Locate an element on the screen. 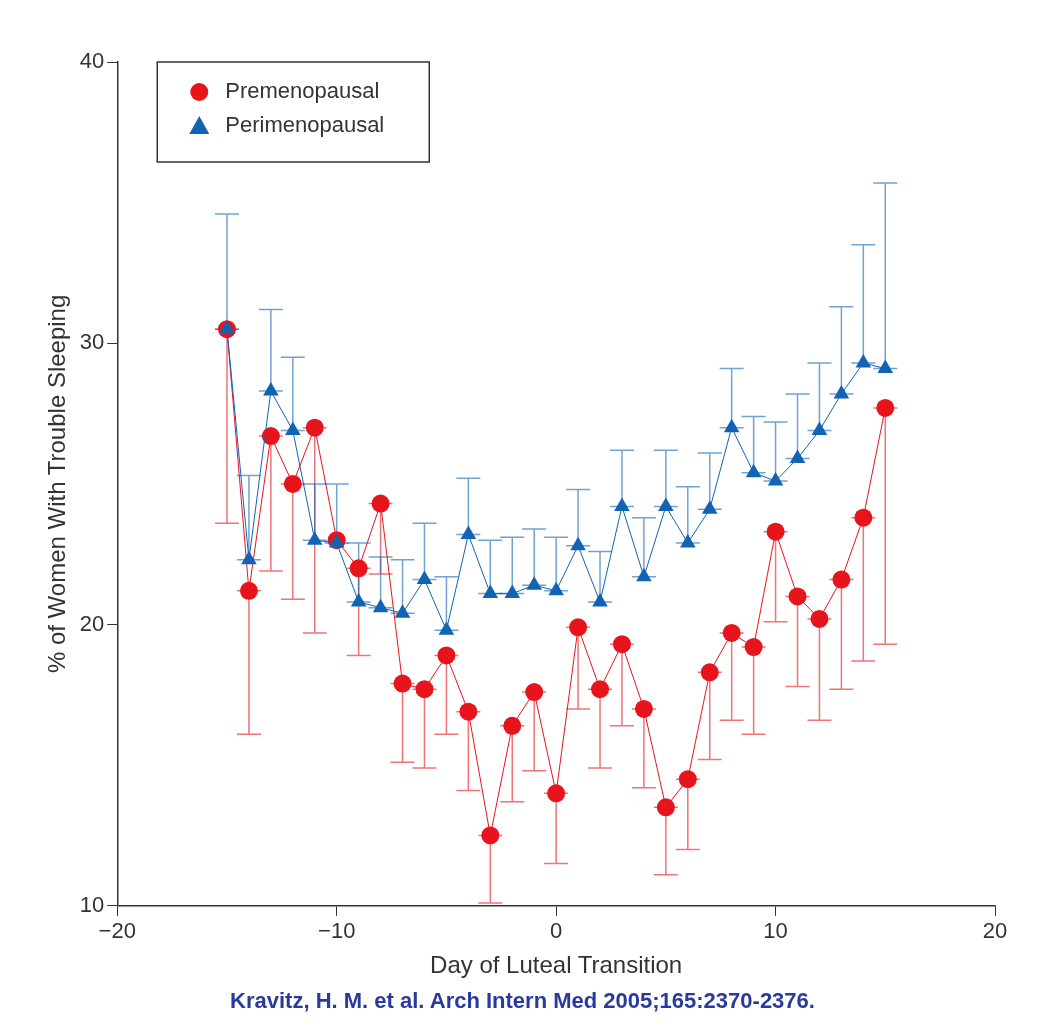 This screenshot has width=1045, height=1028. y-axis-title: % of Women With Trouble Sleeping is located at coordinates (57, 484).